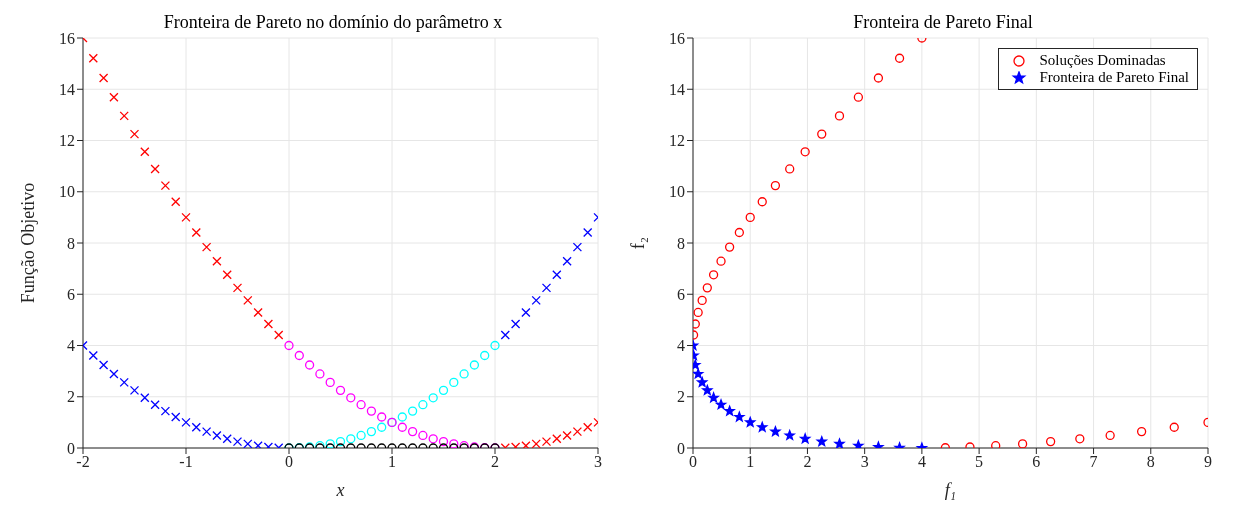  I want to click on x-tick-label: 4, so click(921, 462).